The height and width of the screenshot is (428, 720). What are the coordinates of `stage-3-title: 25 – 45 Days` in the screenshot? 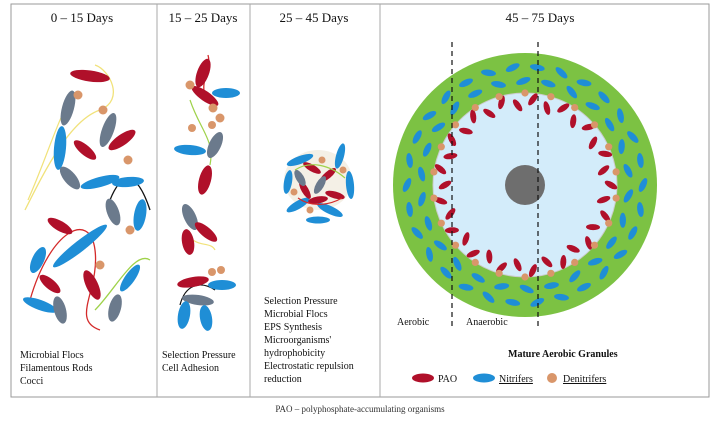 It's located at (314, 17).